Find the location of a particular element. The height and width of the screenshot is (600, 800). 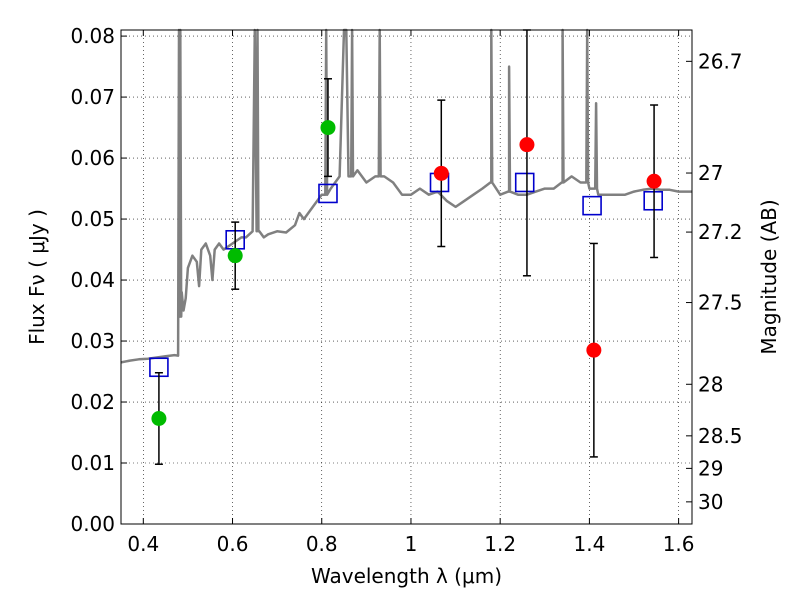

x-tick-label: 1.2 is located at coordinates (500, 544).